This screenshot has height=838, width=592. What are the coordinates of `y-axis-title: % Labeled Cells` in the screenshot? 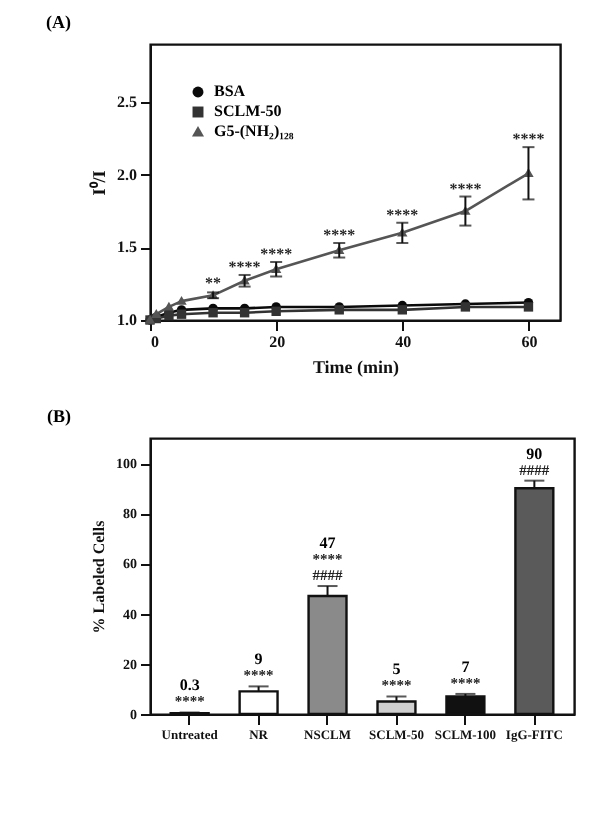 It's located at (99, 577).